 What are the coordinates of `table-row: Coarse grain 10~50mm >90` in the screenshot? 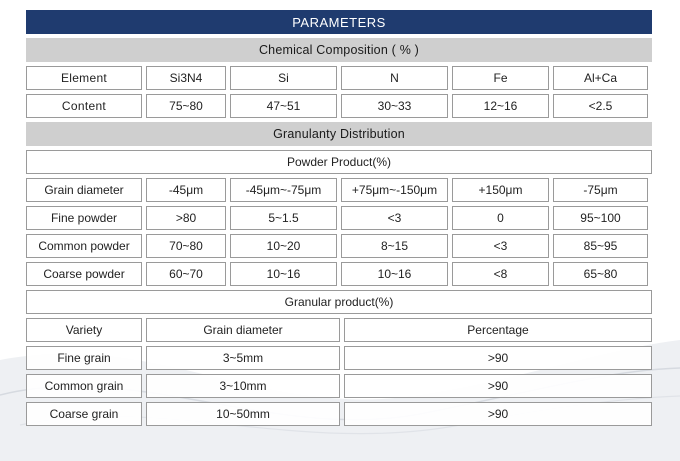 It's located at (339, 414).